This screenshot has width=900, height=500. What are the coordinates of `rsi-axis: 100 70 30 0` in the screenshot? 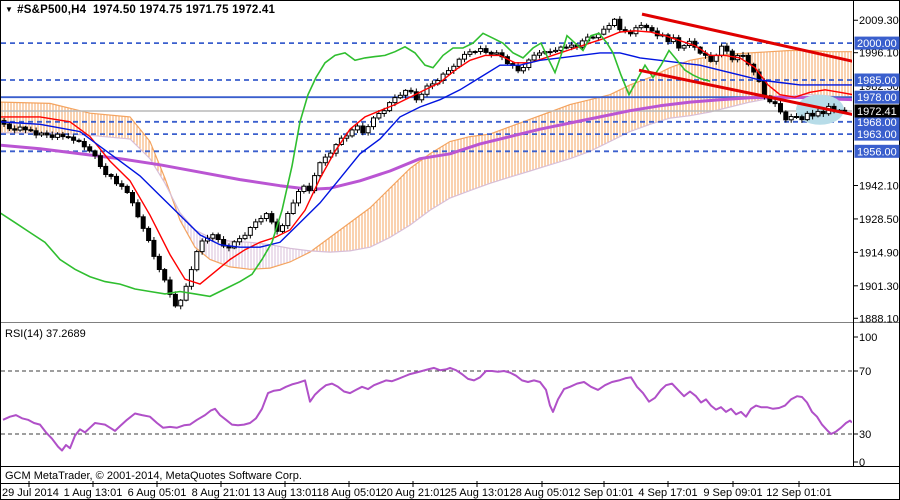 It's located at (865, 400).